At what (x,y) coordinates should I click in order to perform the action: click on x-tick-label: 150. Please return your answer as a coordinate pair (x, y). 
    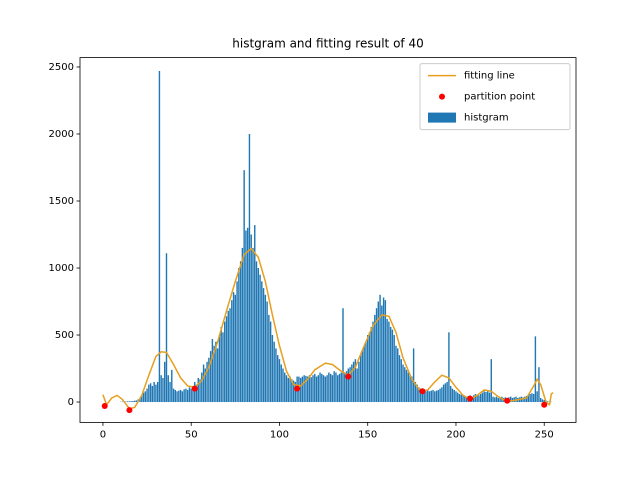
    Looking at the image, I should click on (367, 434).